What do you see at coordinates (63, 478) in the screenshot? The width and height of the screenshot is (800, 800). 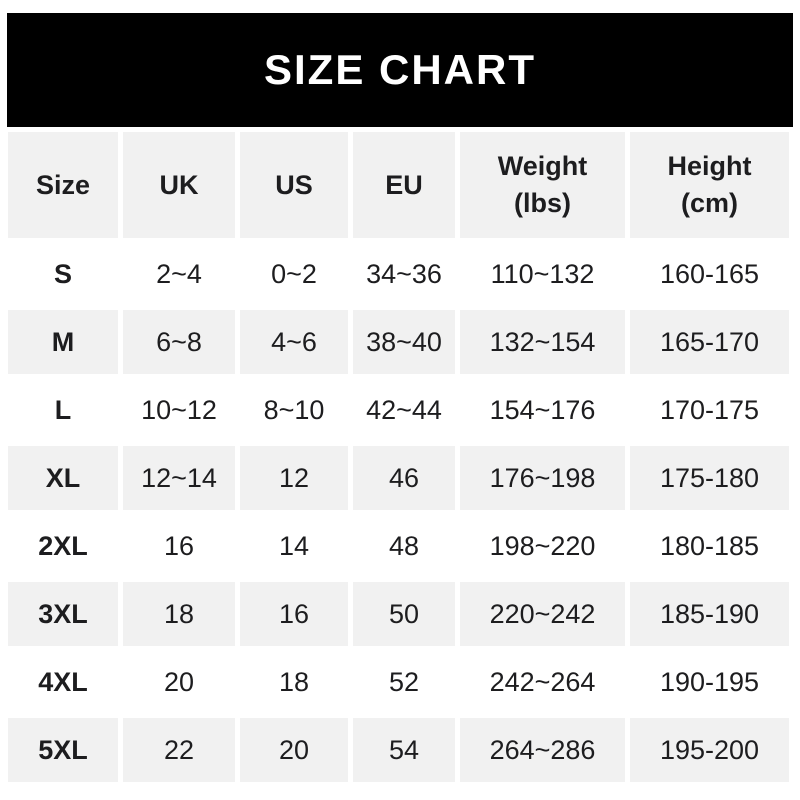 I see `cell-size: XL` at bounding box center [63, 478].